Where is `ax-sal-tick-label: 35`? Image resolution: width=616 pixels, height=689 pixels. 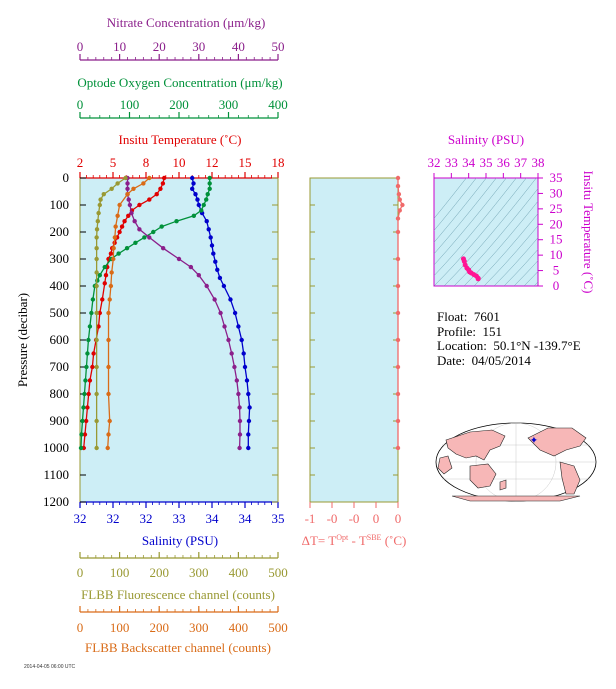
ax-sal-tick-label: 35 is located at coordinates (278, 518).